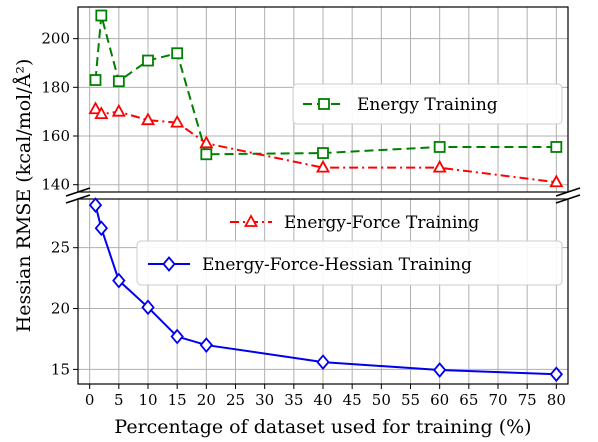 The width and height of the screenshot is (598, 442). What do you see at coordinates (323, 195) in the screenshot?
I see `axis-break-marks` at bounding box center [323, 195].